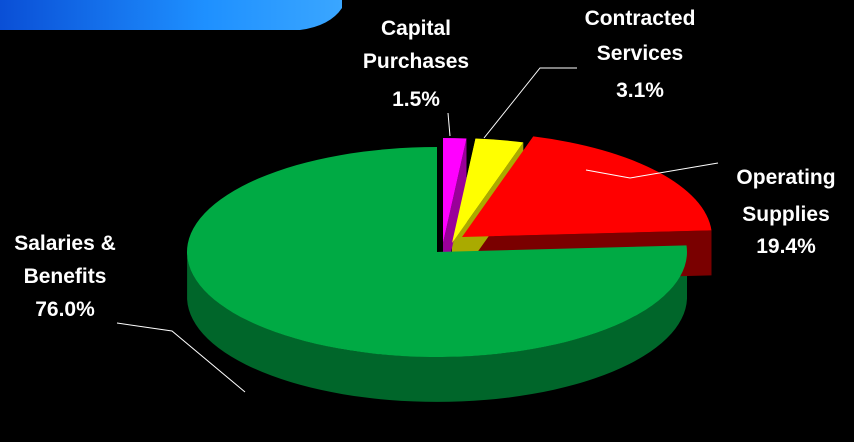 The height and width of the screenshot is (442, 854). I want to click on slice-label-line: Operating, so click(785, 177).